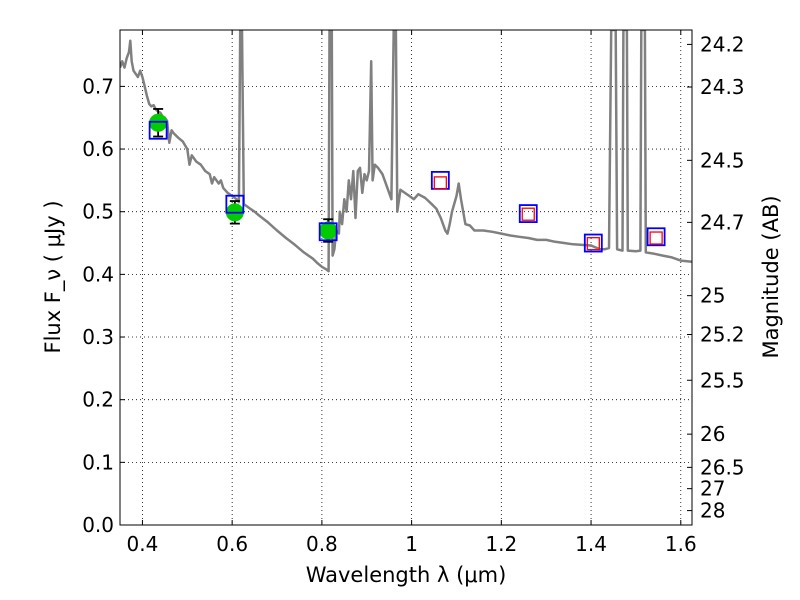 The width and height of the screenshot is (800, 600). Describe the element at coordinates (722, 44) in the screenshot. I see `right-tick-label: 24.2` at that location.